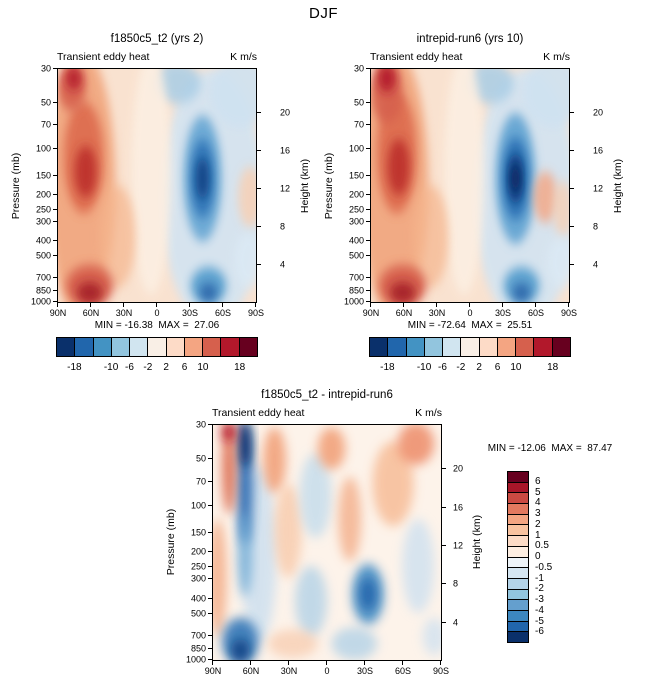 This screenshot has height=683, width=647. What do you see at coordinates (198, 551) in the screenshot?
I see `pressure-tick-label: 200` at bounding box center [198, 551].